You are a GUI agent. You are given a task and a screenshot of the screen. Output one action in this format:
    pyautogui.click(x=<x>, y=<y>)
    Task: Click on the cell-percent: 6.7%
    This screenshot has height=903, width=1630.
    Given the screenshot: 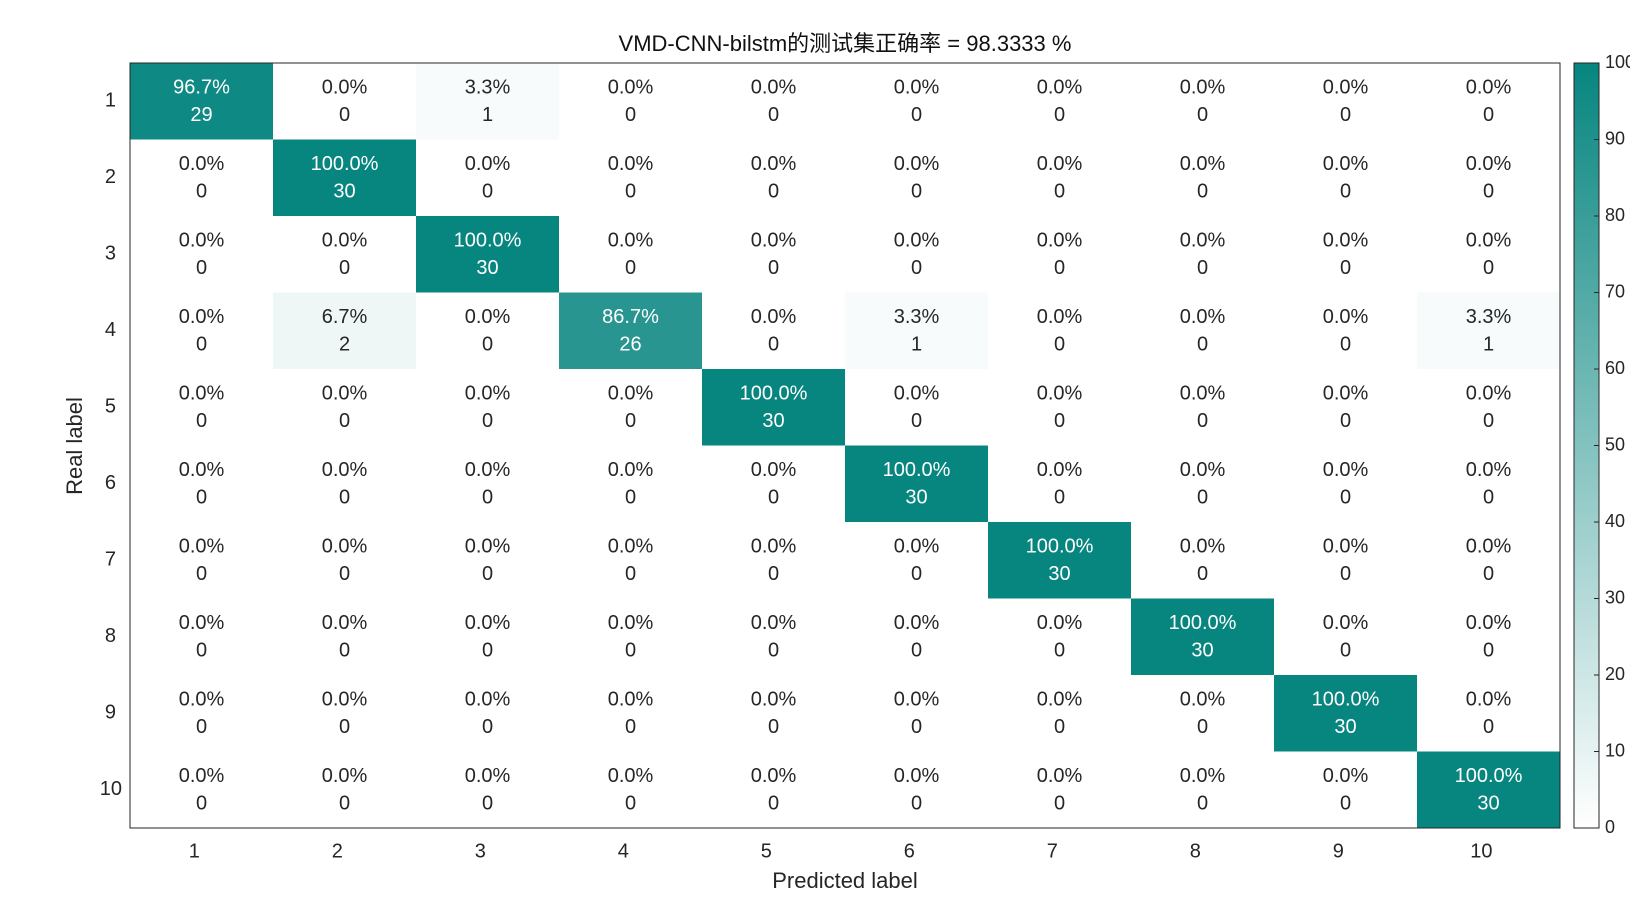 What is the action you would take?
    pyautogui.click(x=345, y=317)
    